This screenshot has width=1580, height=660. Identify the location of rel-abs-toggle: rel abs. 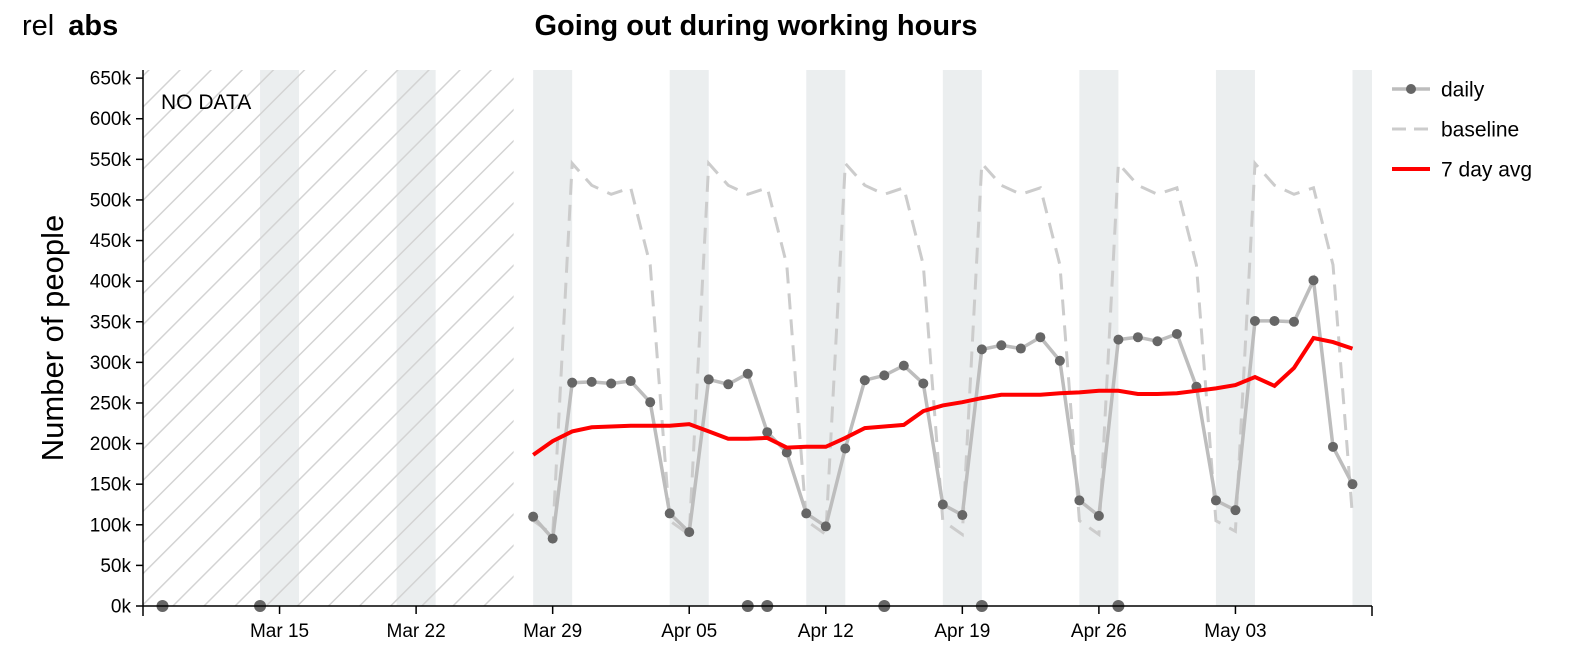
(70, 26).